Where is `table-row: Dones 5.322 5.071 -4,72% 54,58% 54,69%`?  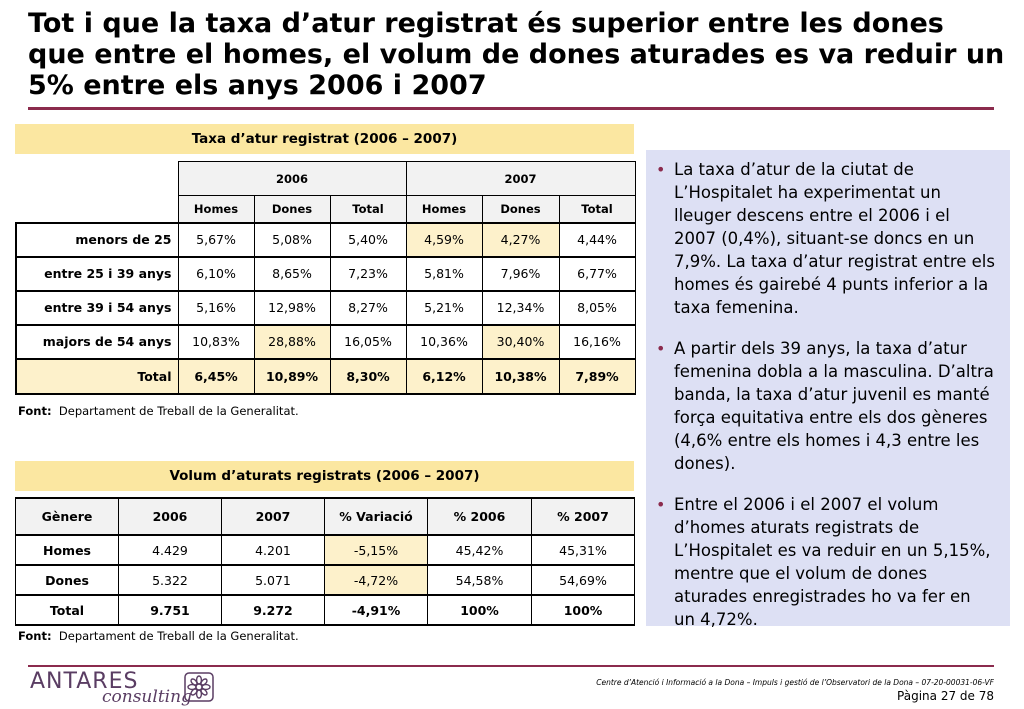 table-row: Dones 5.322 5.071 -4,72% 54,58% 54,69% is located at coordinates (325, 580).